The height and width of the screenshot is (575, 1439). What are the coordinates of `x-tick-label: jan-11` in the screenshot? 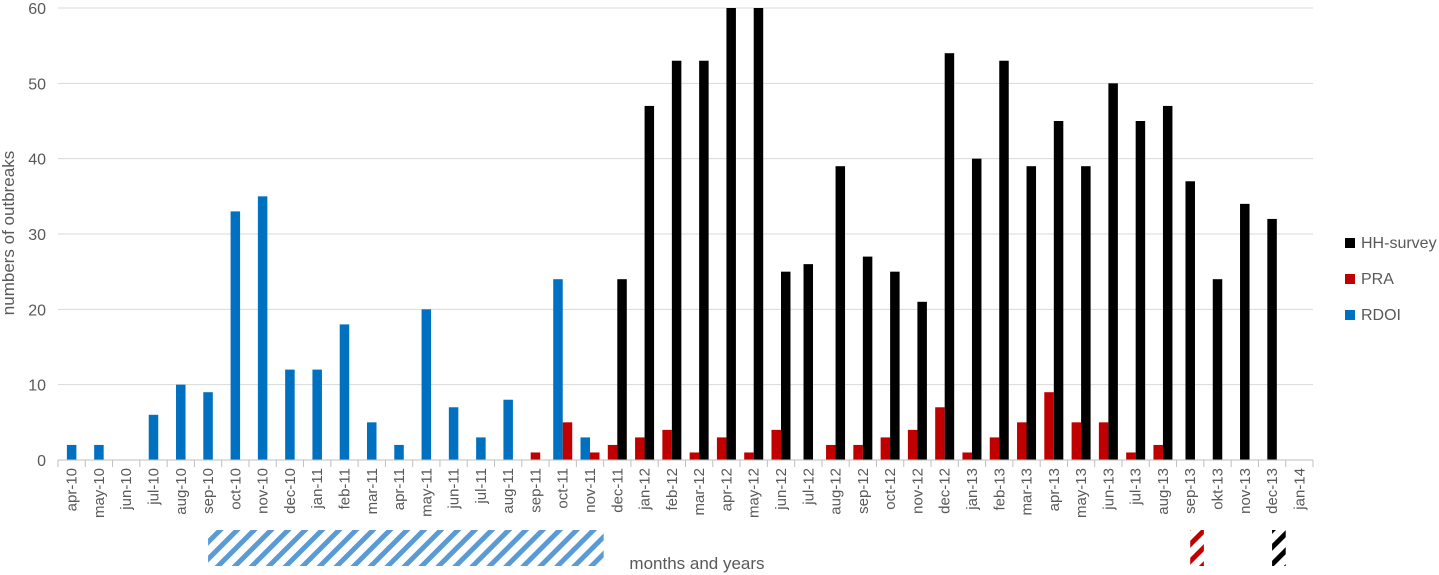 It's located at (317, 489).